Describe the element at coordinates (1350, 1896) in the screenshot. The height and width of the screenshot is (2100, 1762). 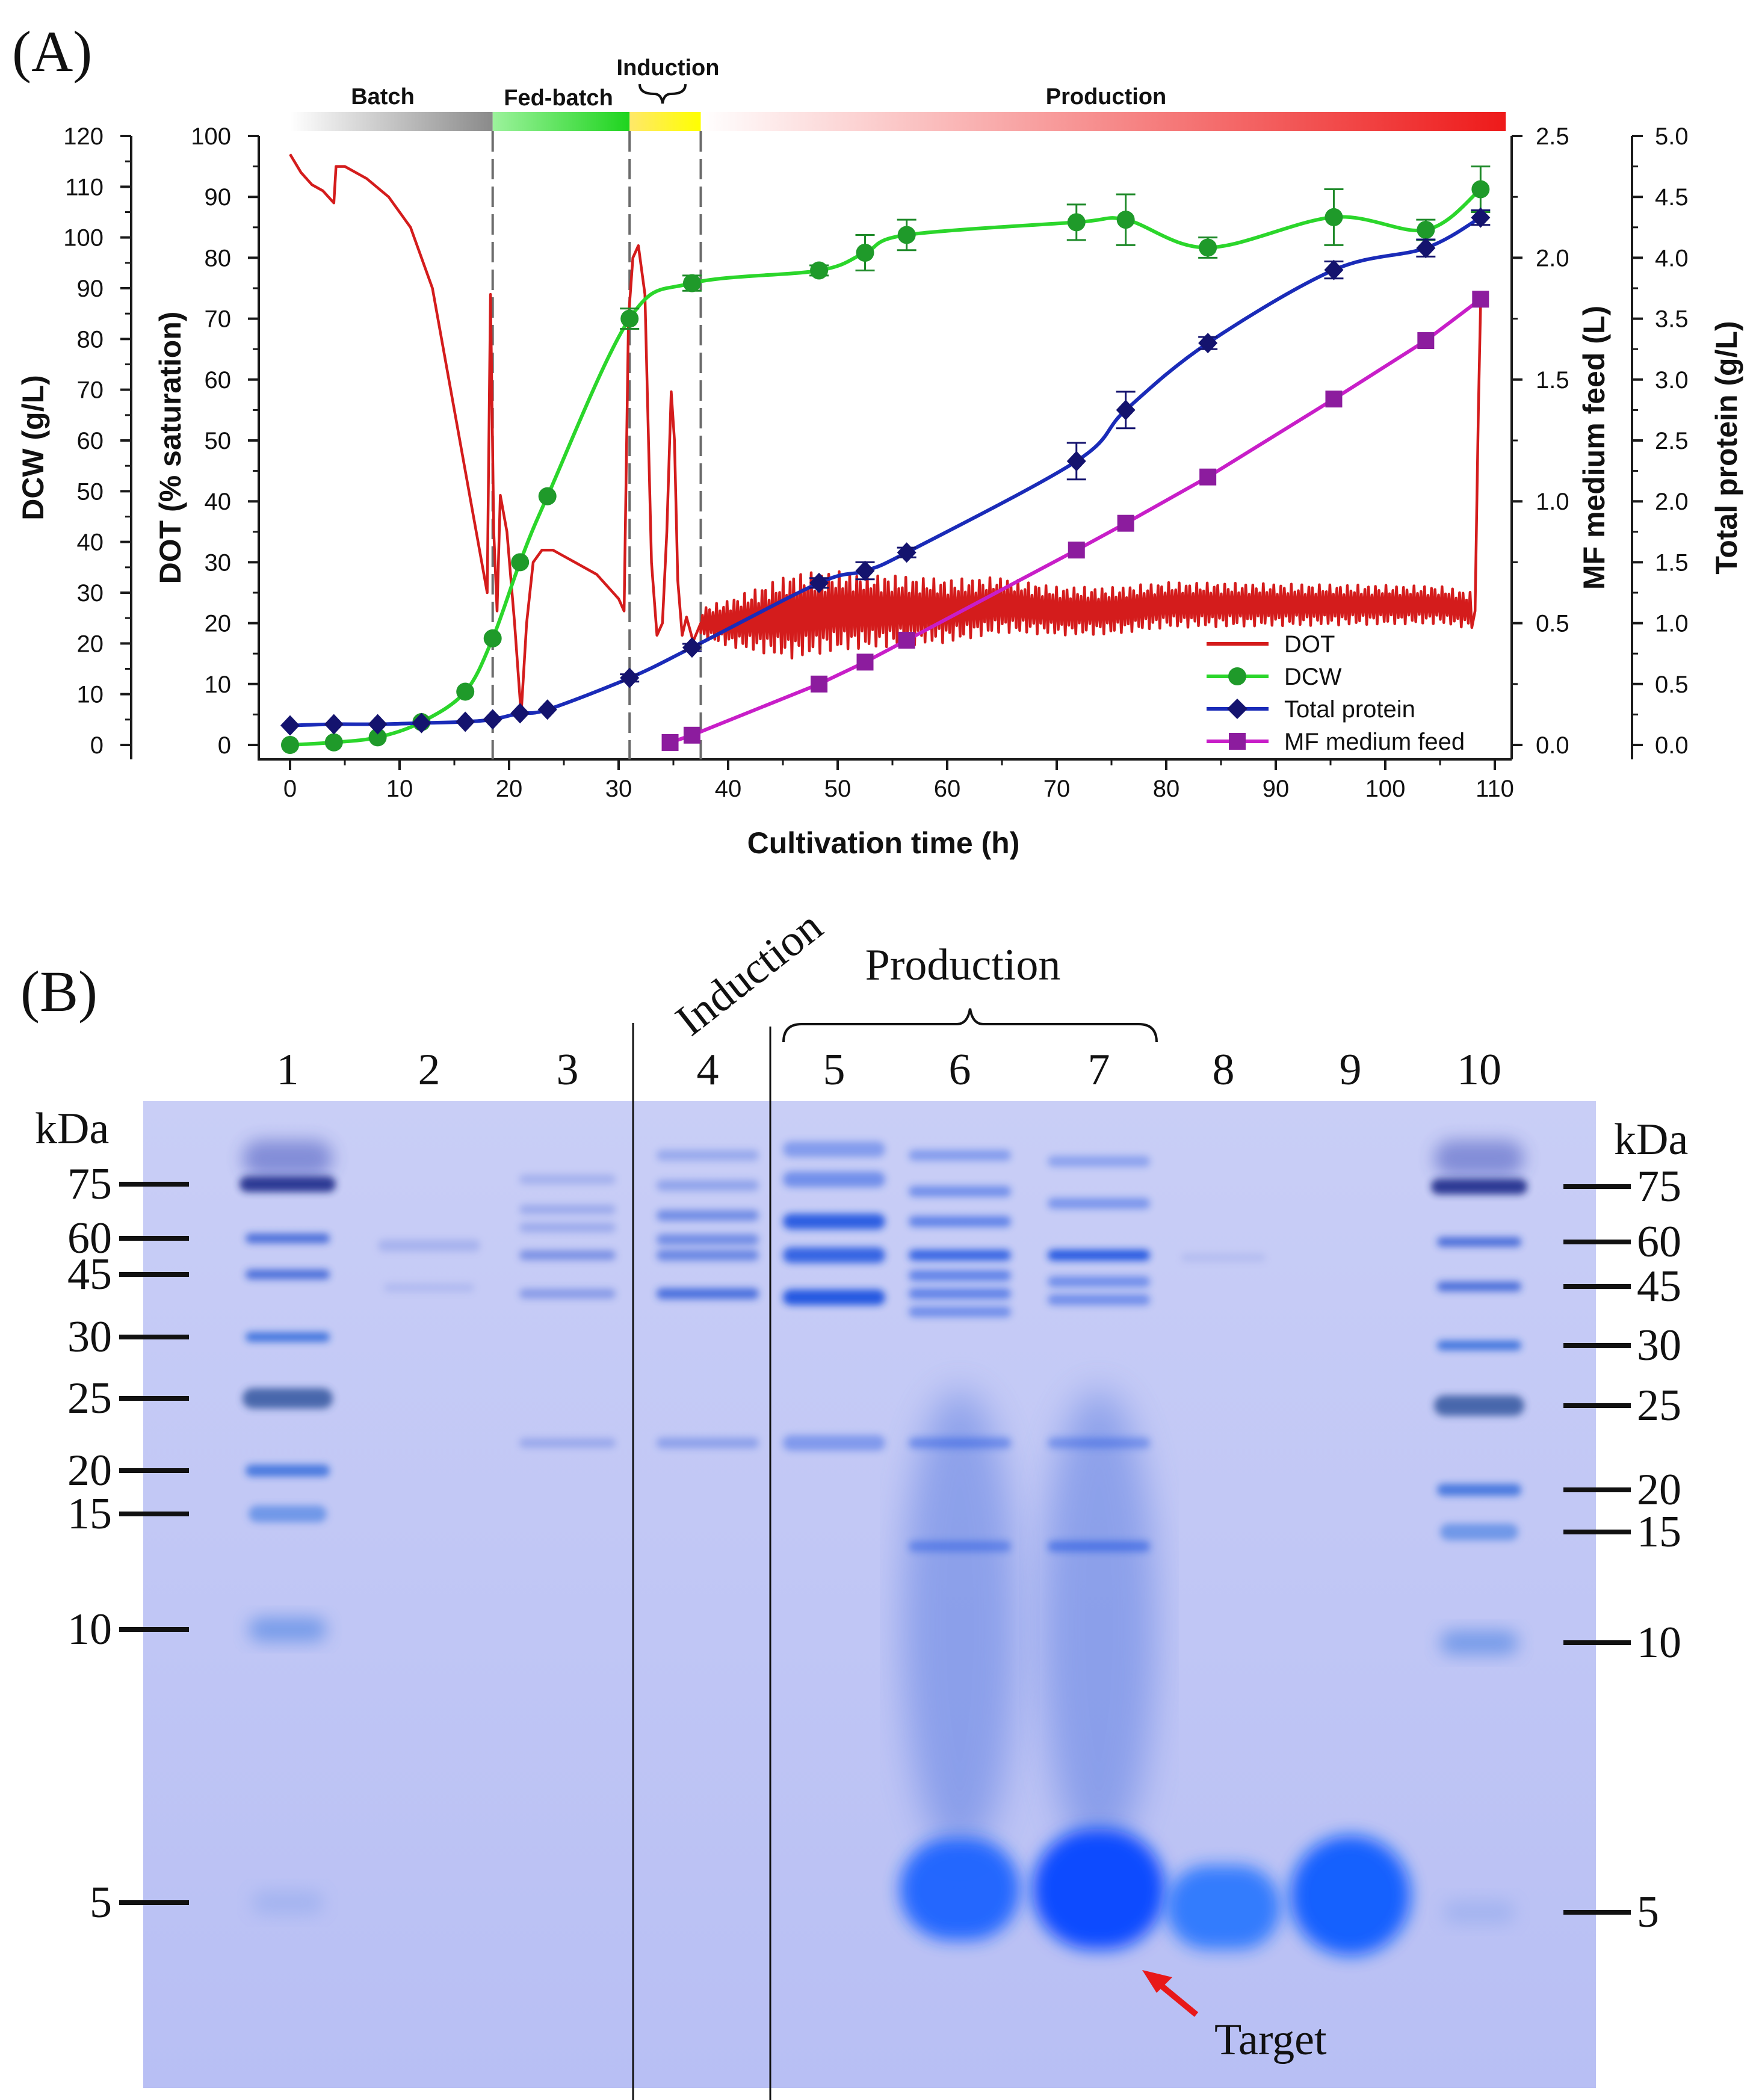
I see `lane-9-target-band` at that location.